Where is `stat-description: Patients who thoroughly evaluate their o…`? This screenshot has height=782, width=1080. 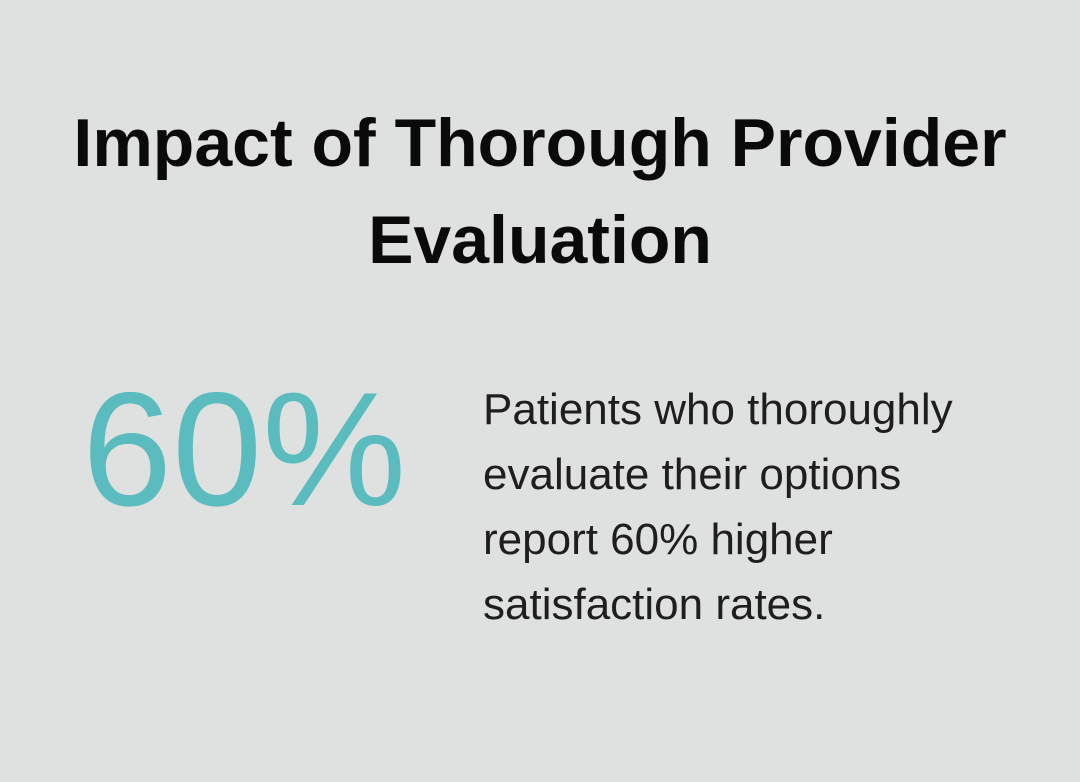 stat-description: Patients who thoroughly evaluate their o… is located at coordinates (718, 507).